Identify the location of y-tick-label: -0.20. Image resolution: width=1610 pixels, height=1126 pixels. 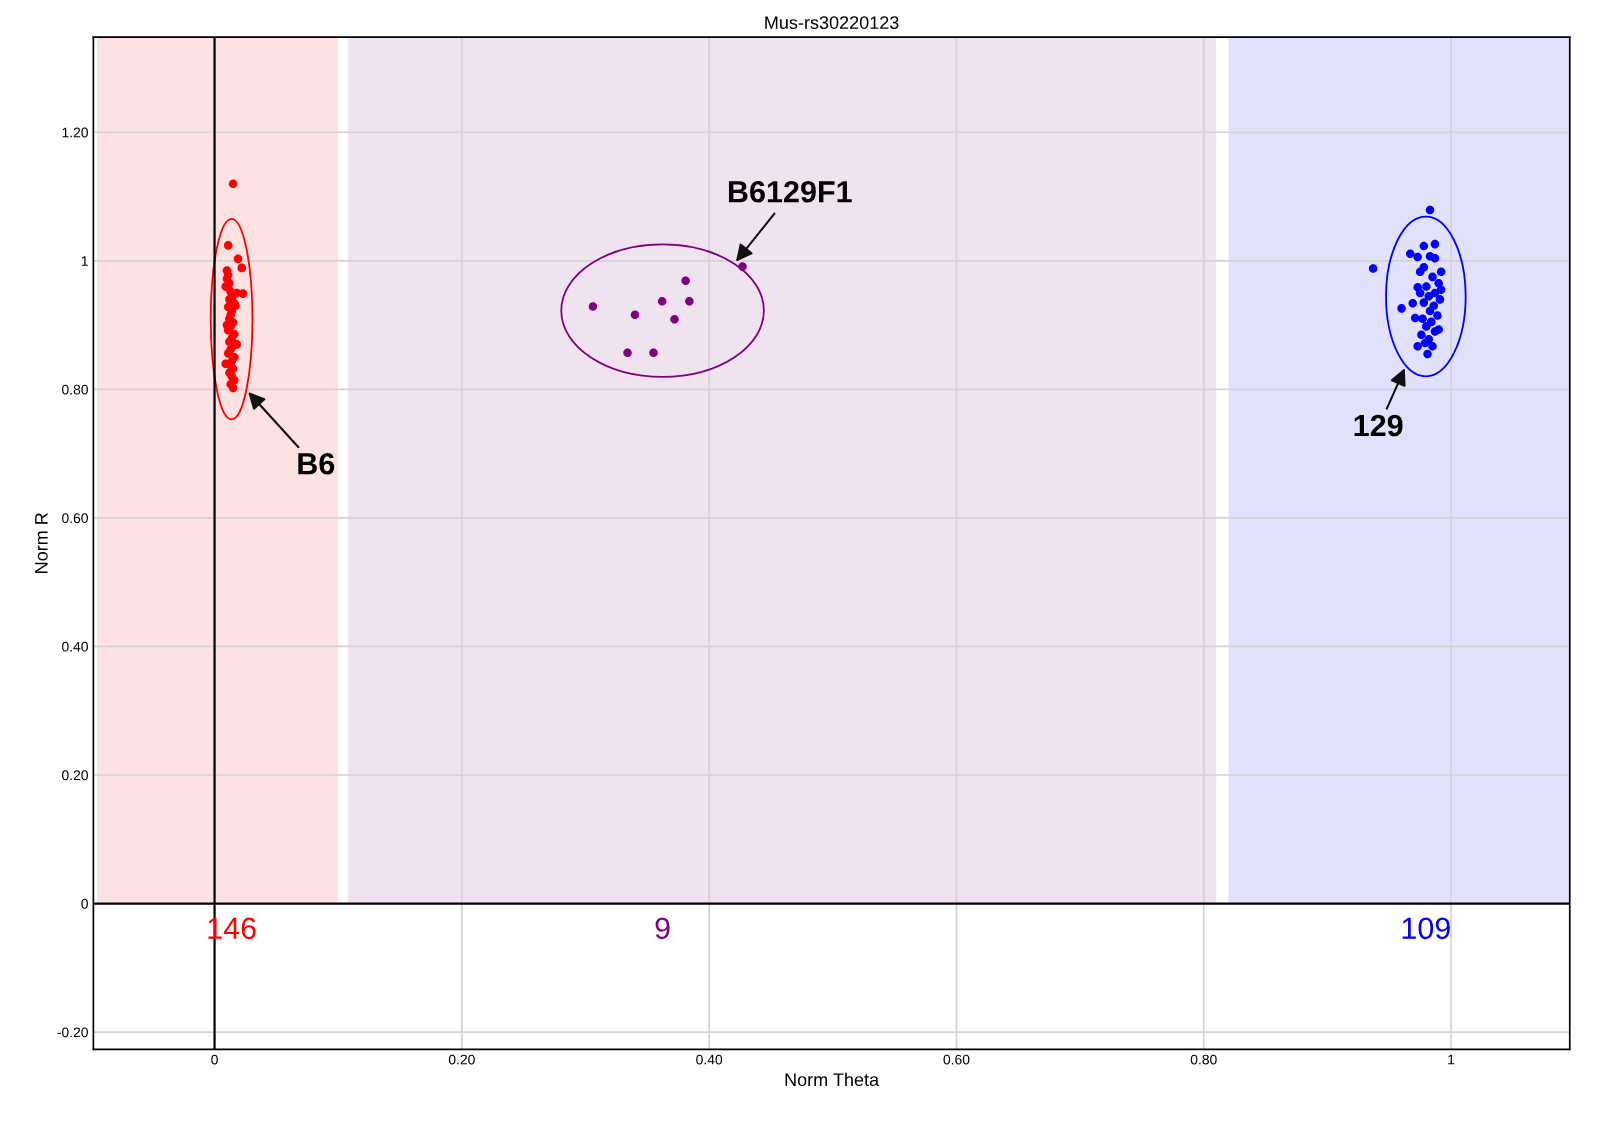
(72, 1032).